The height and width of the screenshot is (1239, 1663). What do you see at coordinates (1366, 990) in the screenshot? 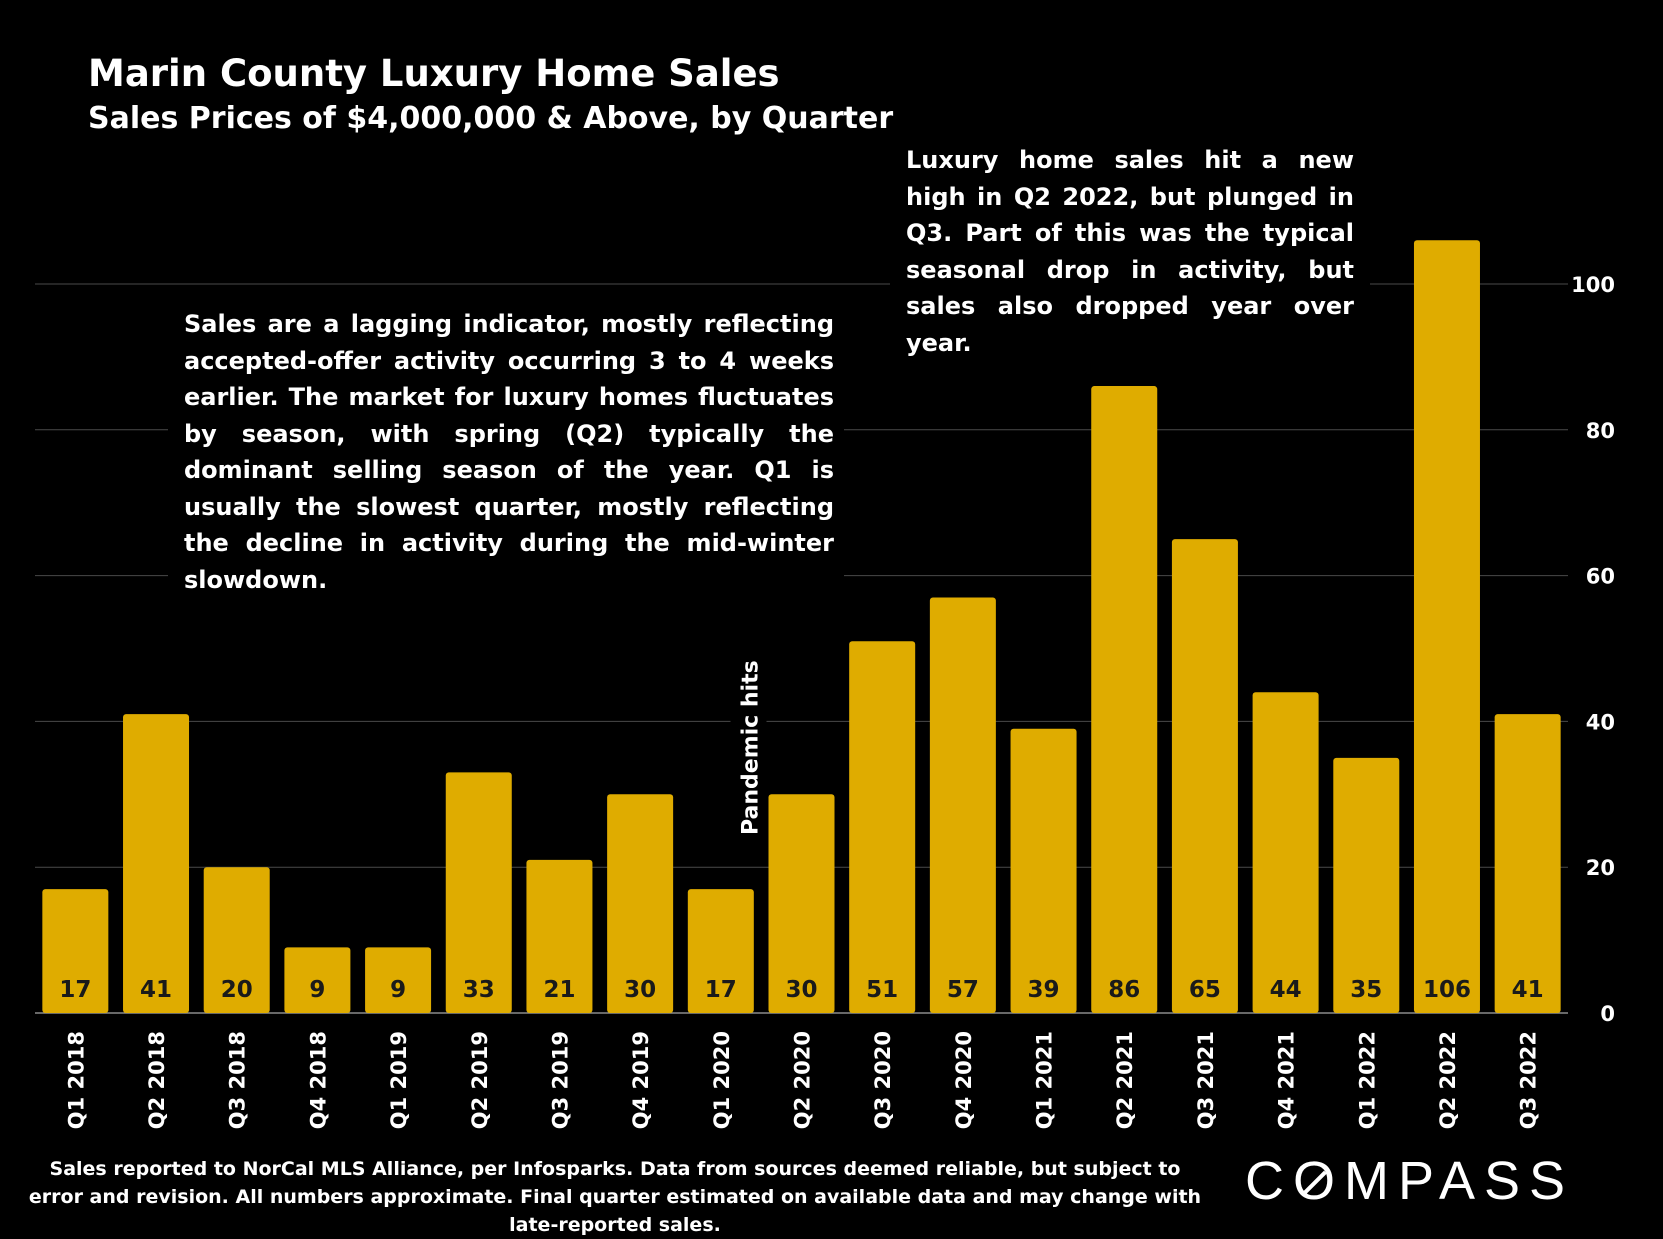
I see `data-label: 35` at bounding box center [1366, 990].